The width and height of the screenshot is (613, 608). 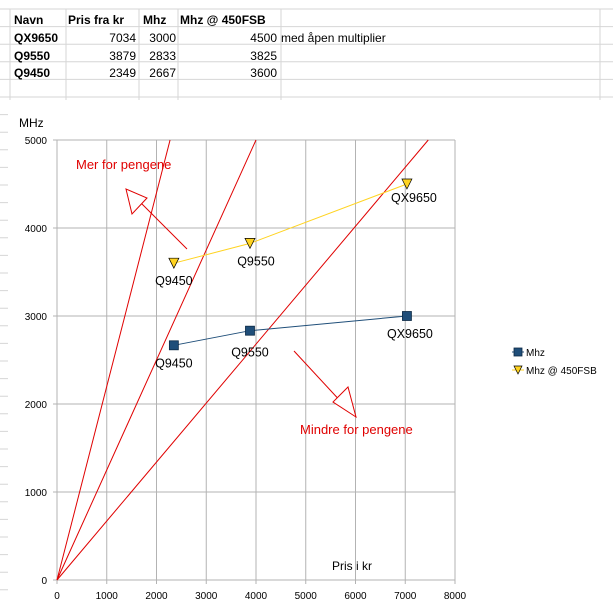 I want to click on series-markers, so click(x=290, y=264).